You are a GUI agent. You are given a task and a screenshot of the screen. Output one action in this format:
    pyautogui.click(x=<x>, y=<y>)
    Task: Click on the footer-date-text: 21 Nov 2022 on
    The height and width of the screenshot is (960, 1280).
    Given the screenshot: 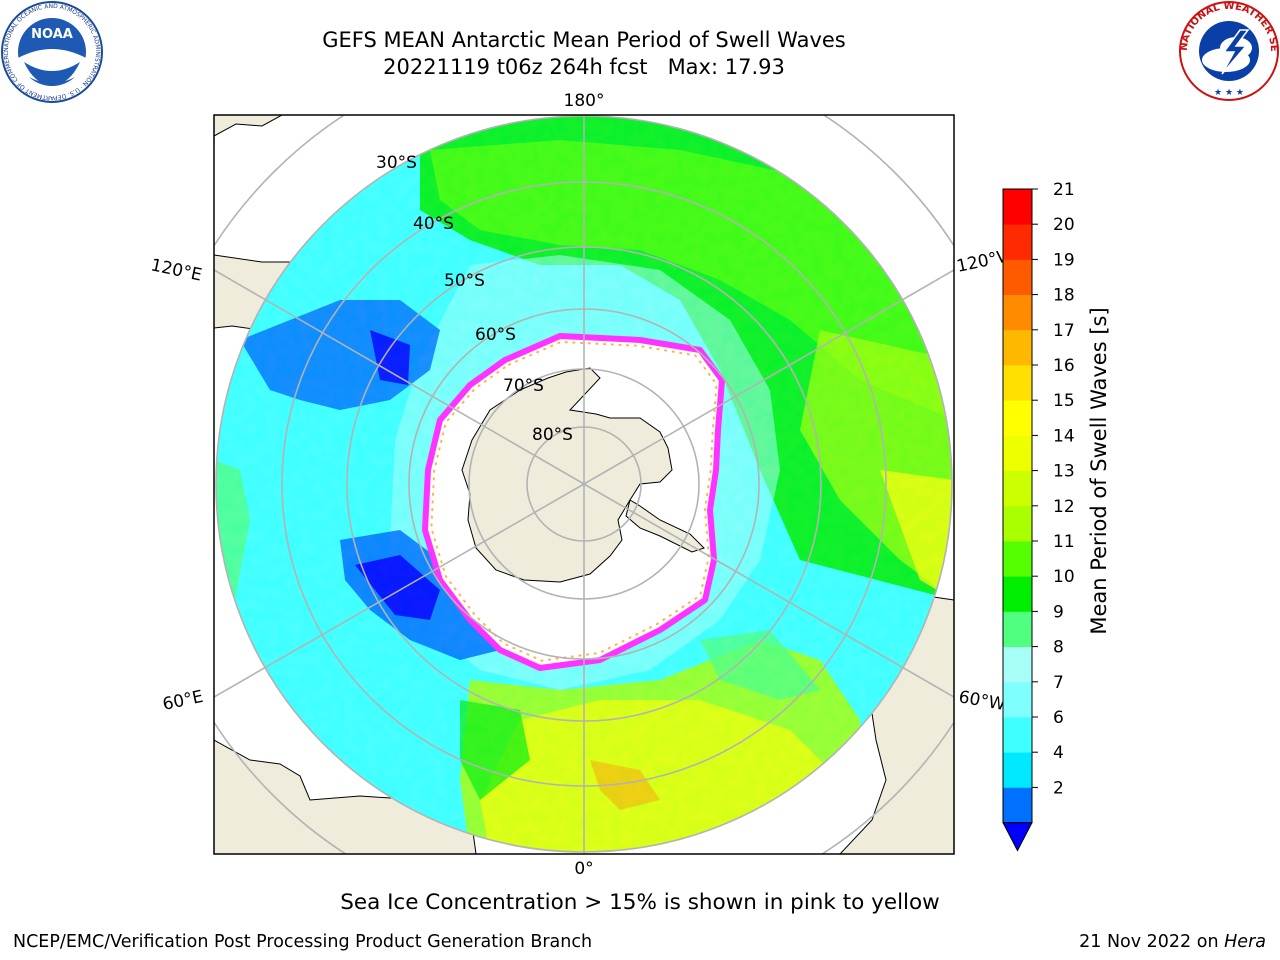 What is the action you would take?
    pyautogui.click(x=1149, y=942)
    